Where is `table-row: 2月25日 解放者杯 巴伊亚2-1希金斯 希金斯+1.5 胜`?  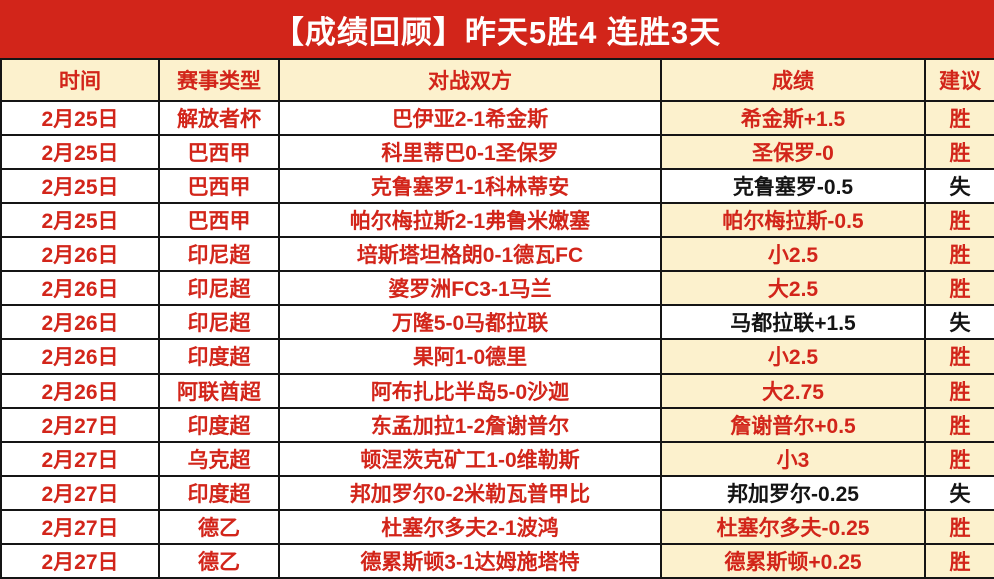
table-row: 2月25日 解放者杯 巴伊亚2-1希金斯 希金斯+1.5 胜 is located at coordinates (497, 118).